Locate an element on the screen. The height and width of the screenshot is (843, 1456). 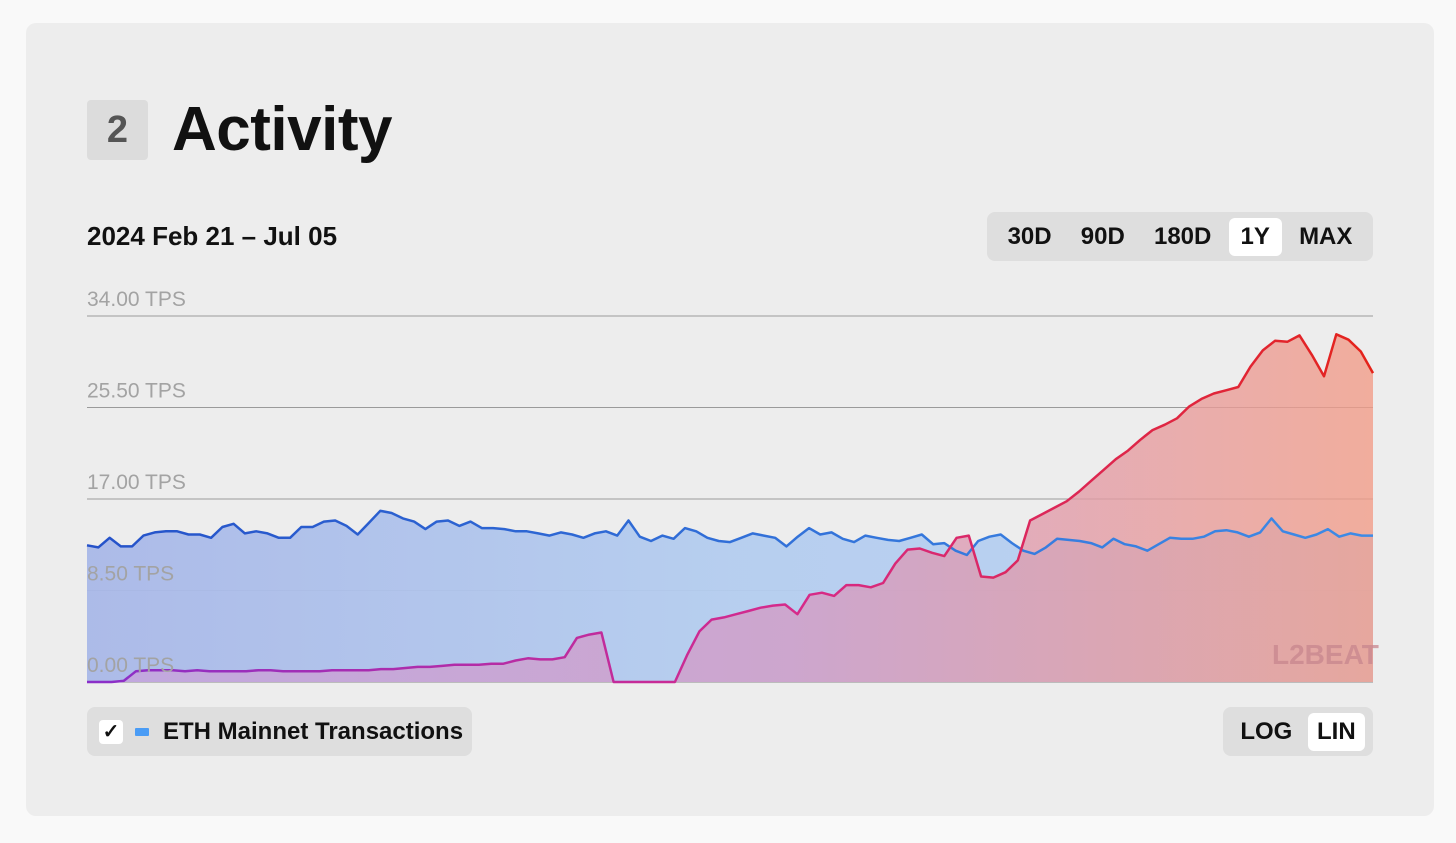
legend-swatch is located at coordinates (142, 731).